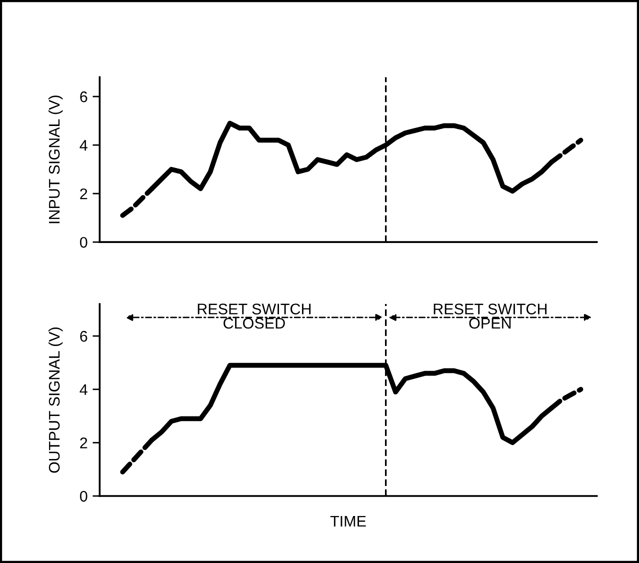  I want to click on y-axis-title: OUTPUT SIGNAL (V), so click(55, 400).